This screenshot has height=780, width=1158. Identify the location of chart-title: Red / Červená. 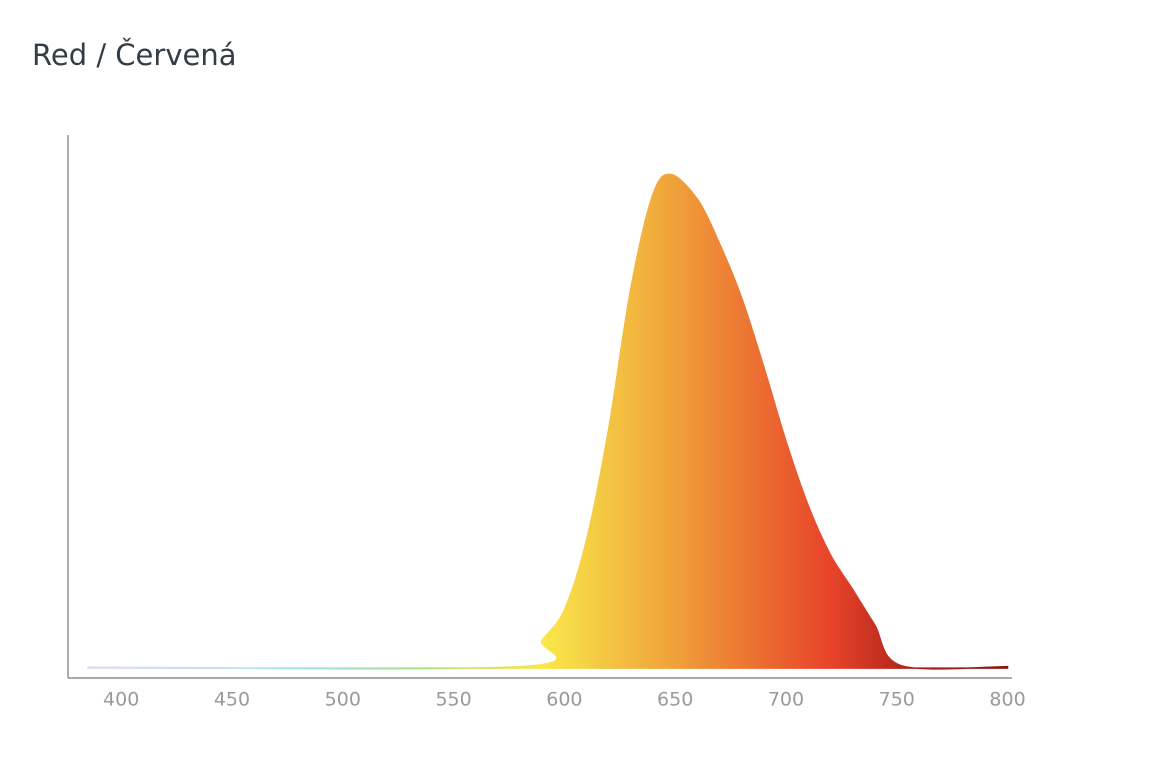
(134, 55).